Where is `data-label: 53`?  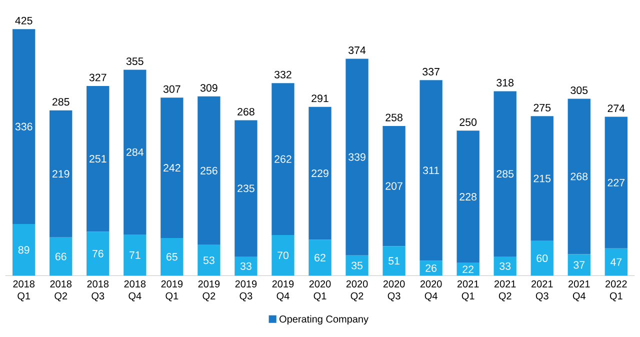
data-label: 53 is located at coordinates (208, 260).